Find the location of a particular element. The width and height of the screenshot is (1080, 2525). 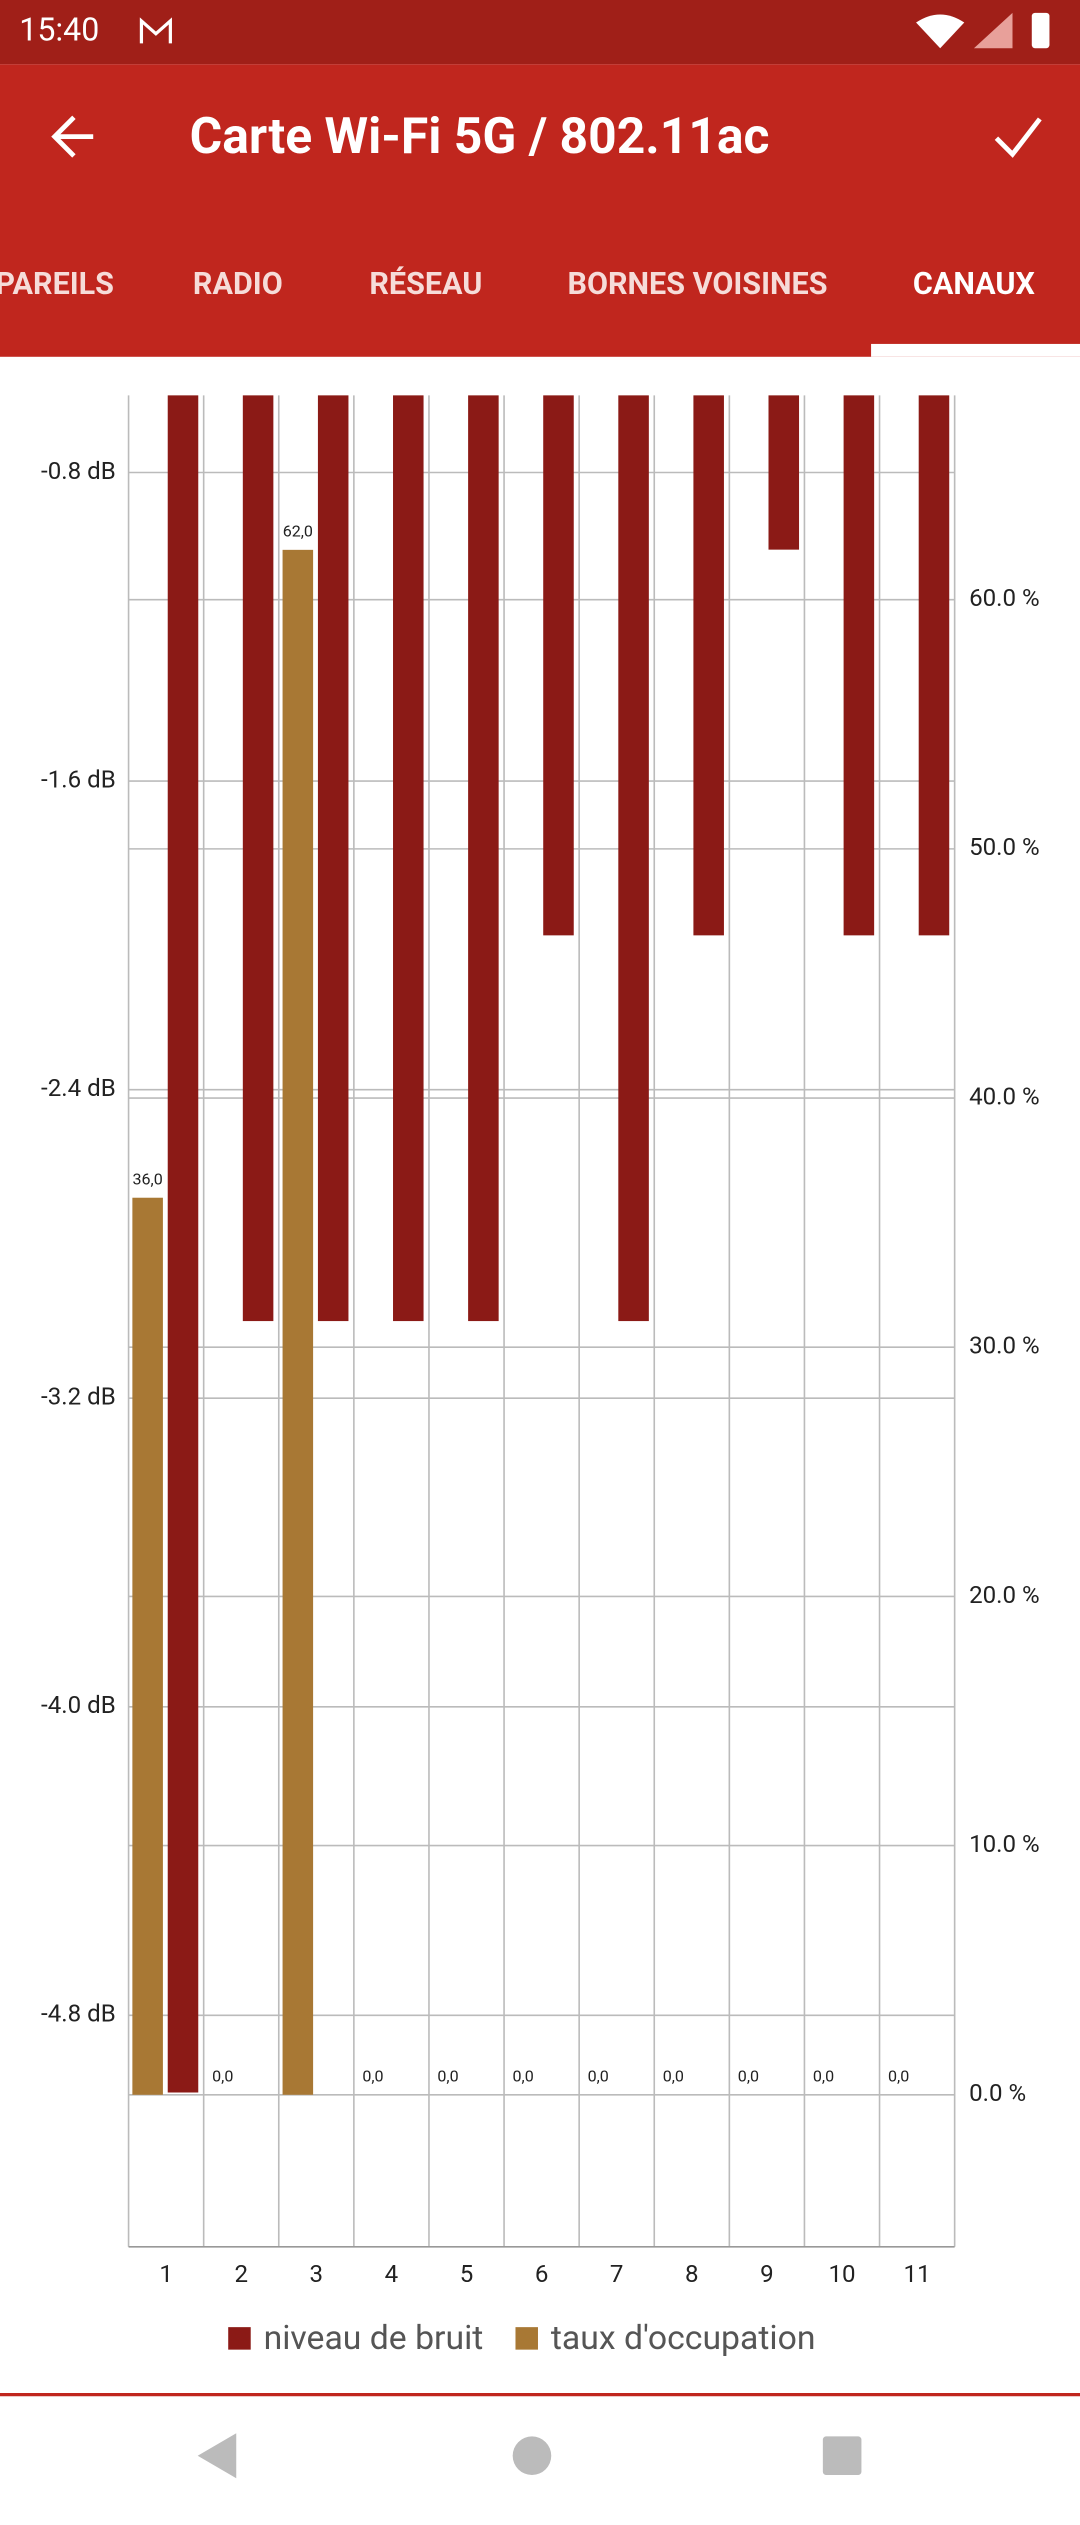

x-tick-label: 10 is located at coordinates (841, 2274).